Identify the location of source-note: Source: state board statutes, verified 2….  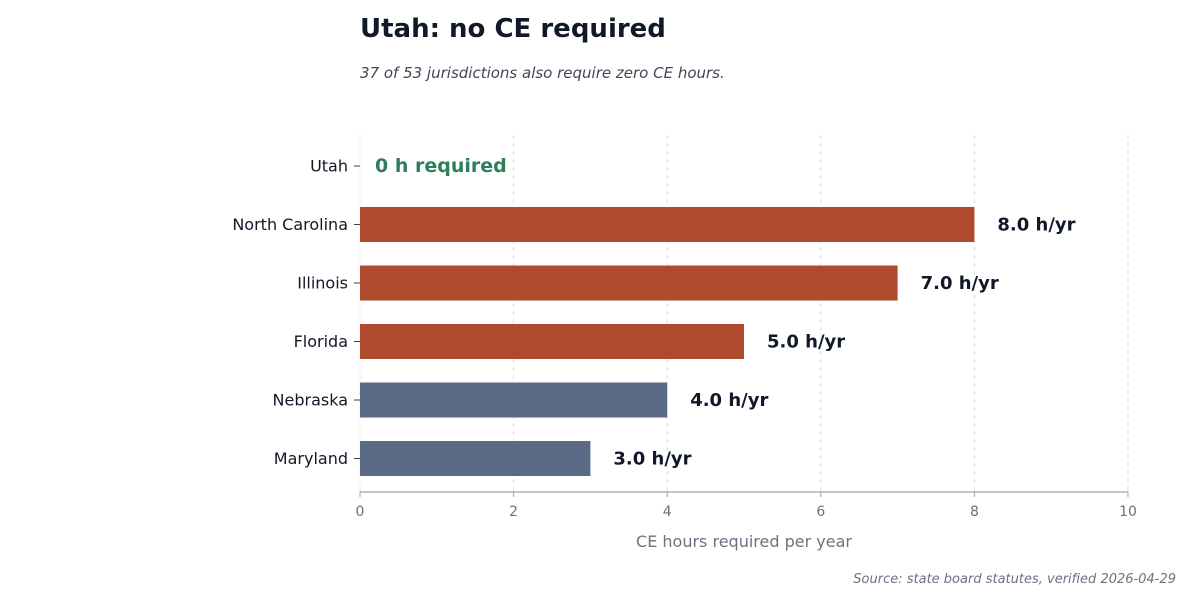
(1014, 579).